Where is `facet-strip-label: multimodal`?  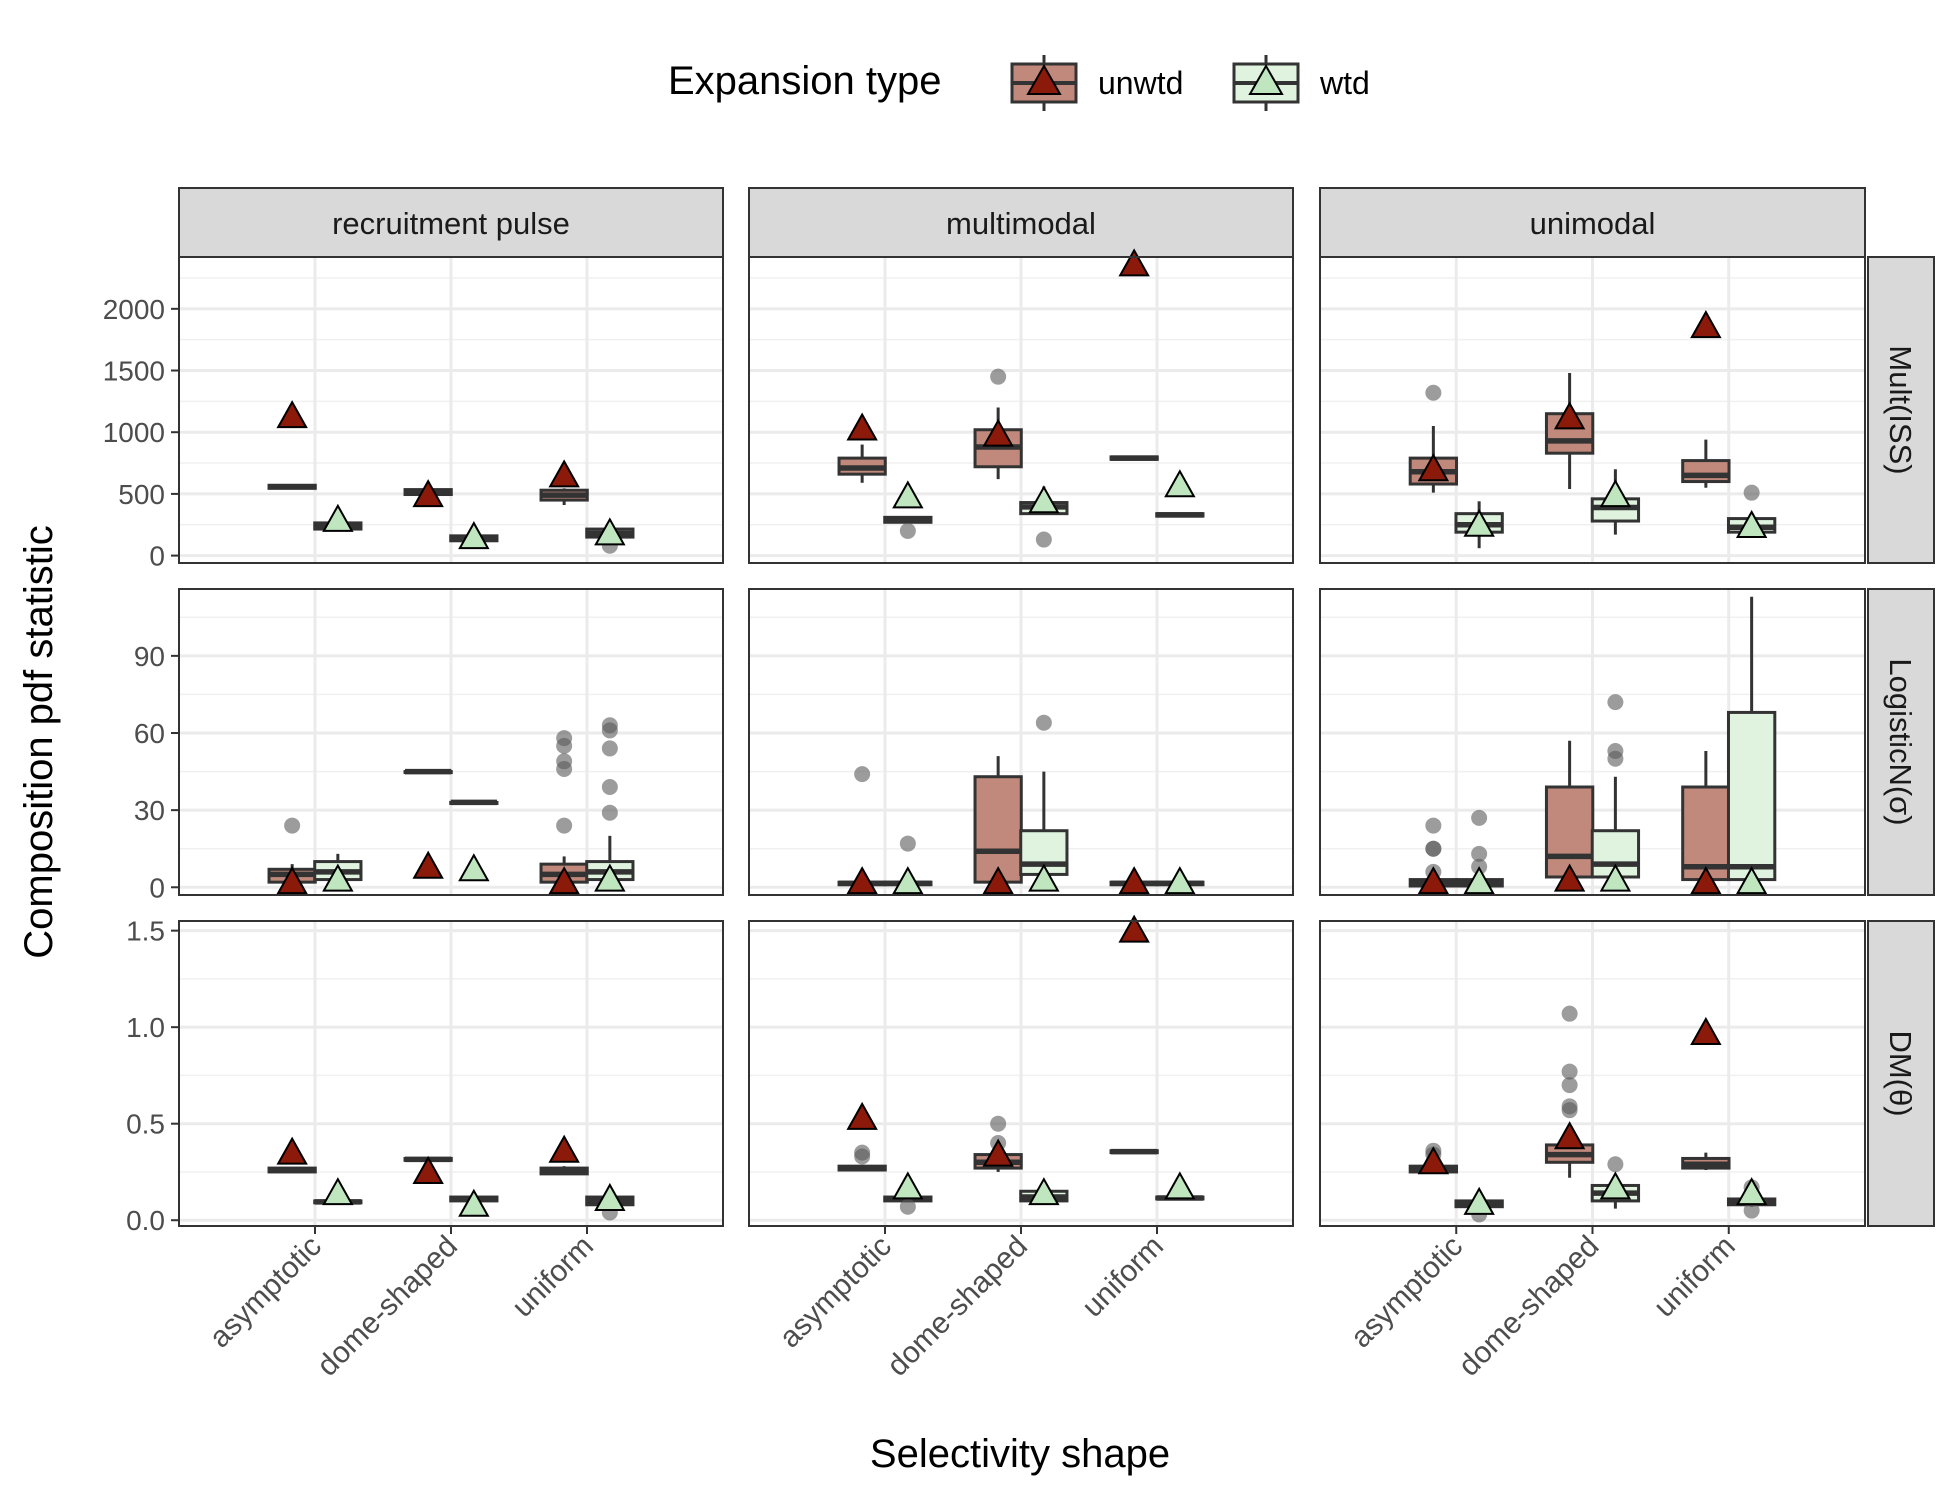
facet-strip-label: multimodal is located at coordinates (1021, 223).